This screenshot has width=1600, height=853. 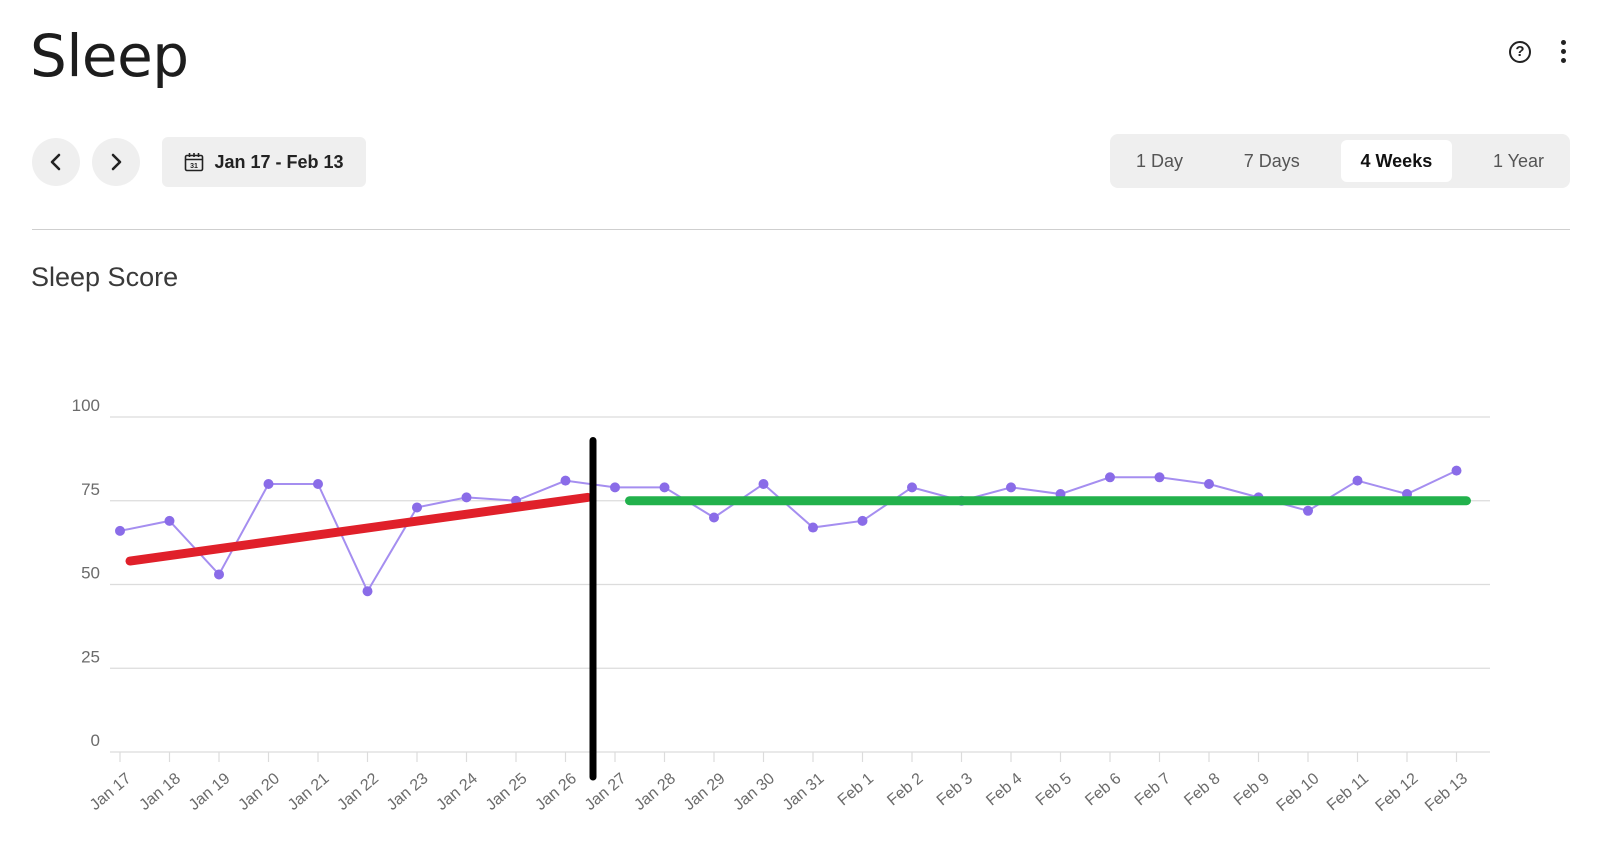 I want to click on trend-line-before, so click(x=358, y=529).